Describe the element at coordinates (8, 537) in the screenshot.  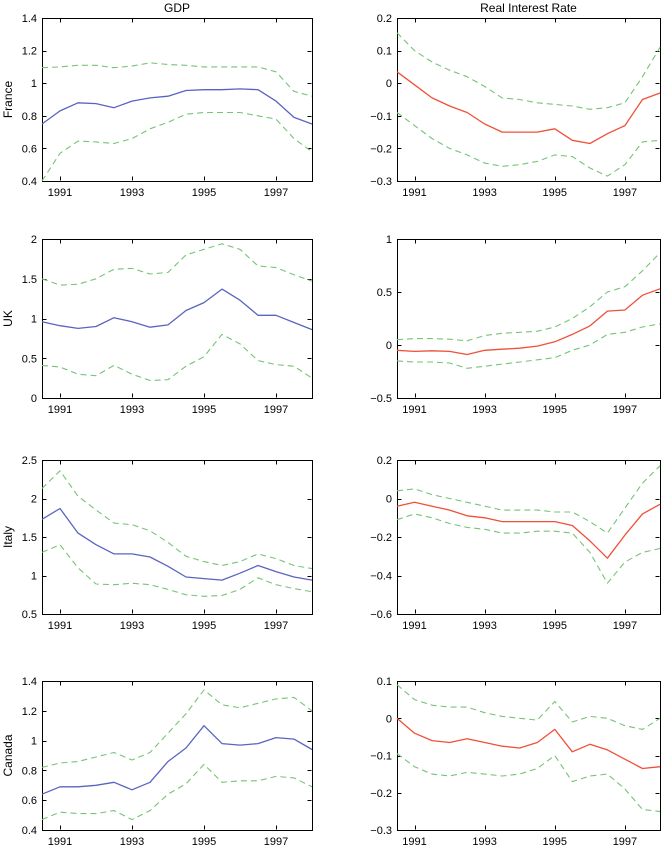
I see `row-label: Italy` at that location.